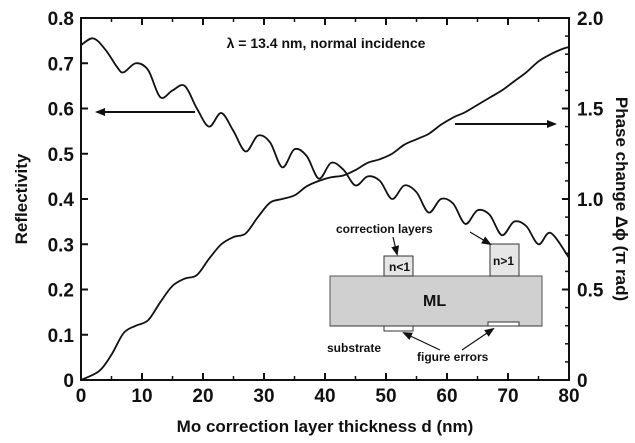 The height and width of the screenshot is (443, 635). Describe the element at coordinates (590, 200) in the screenshot. I see `y-right-tick-label: 1.0` at that location.